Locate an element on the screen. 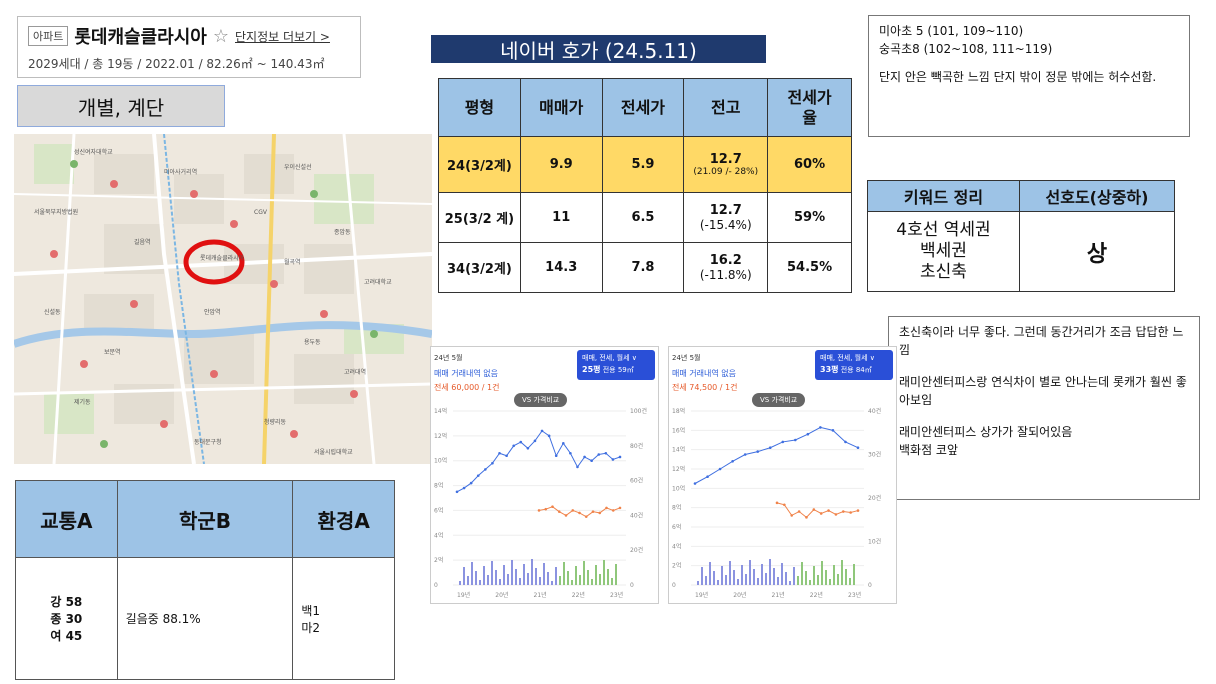 The width and height of the screenshot is (1216, 684). type-badge: 아파트 is located at coordinates (48, 36).